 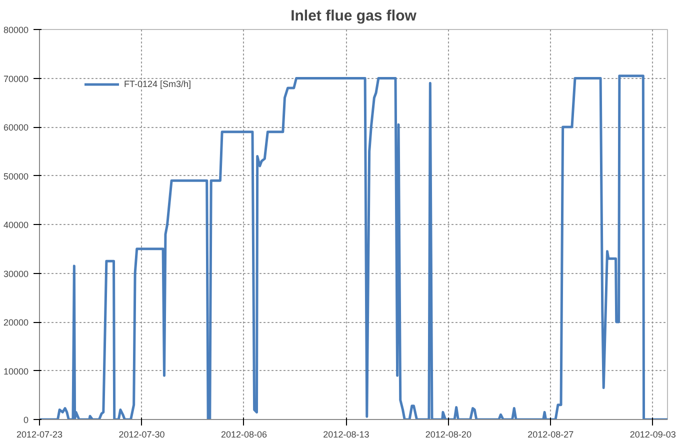 I want to click on legend-label: FT-0124 [Sm3/h], so click(x=158, y=84).